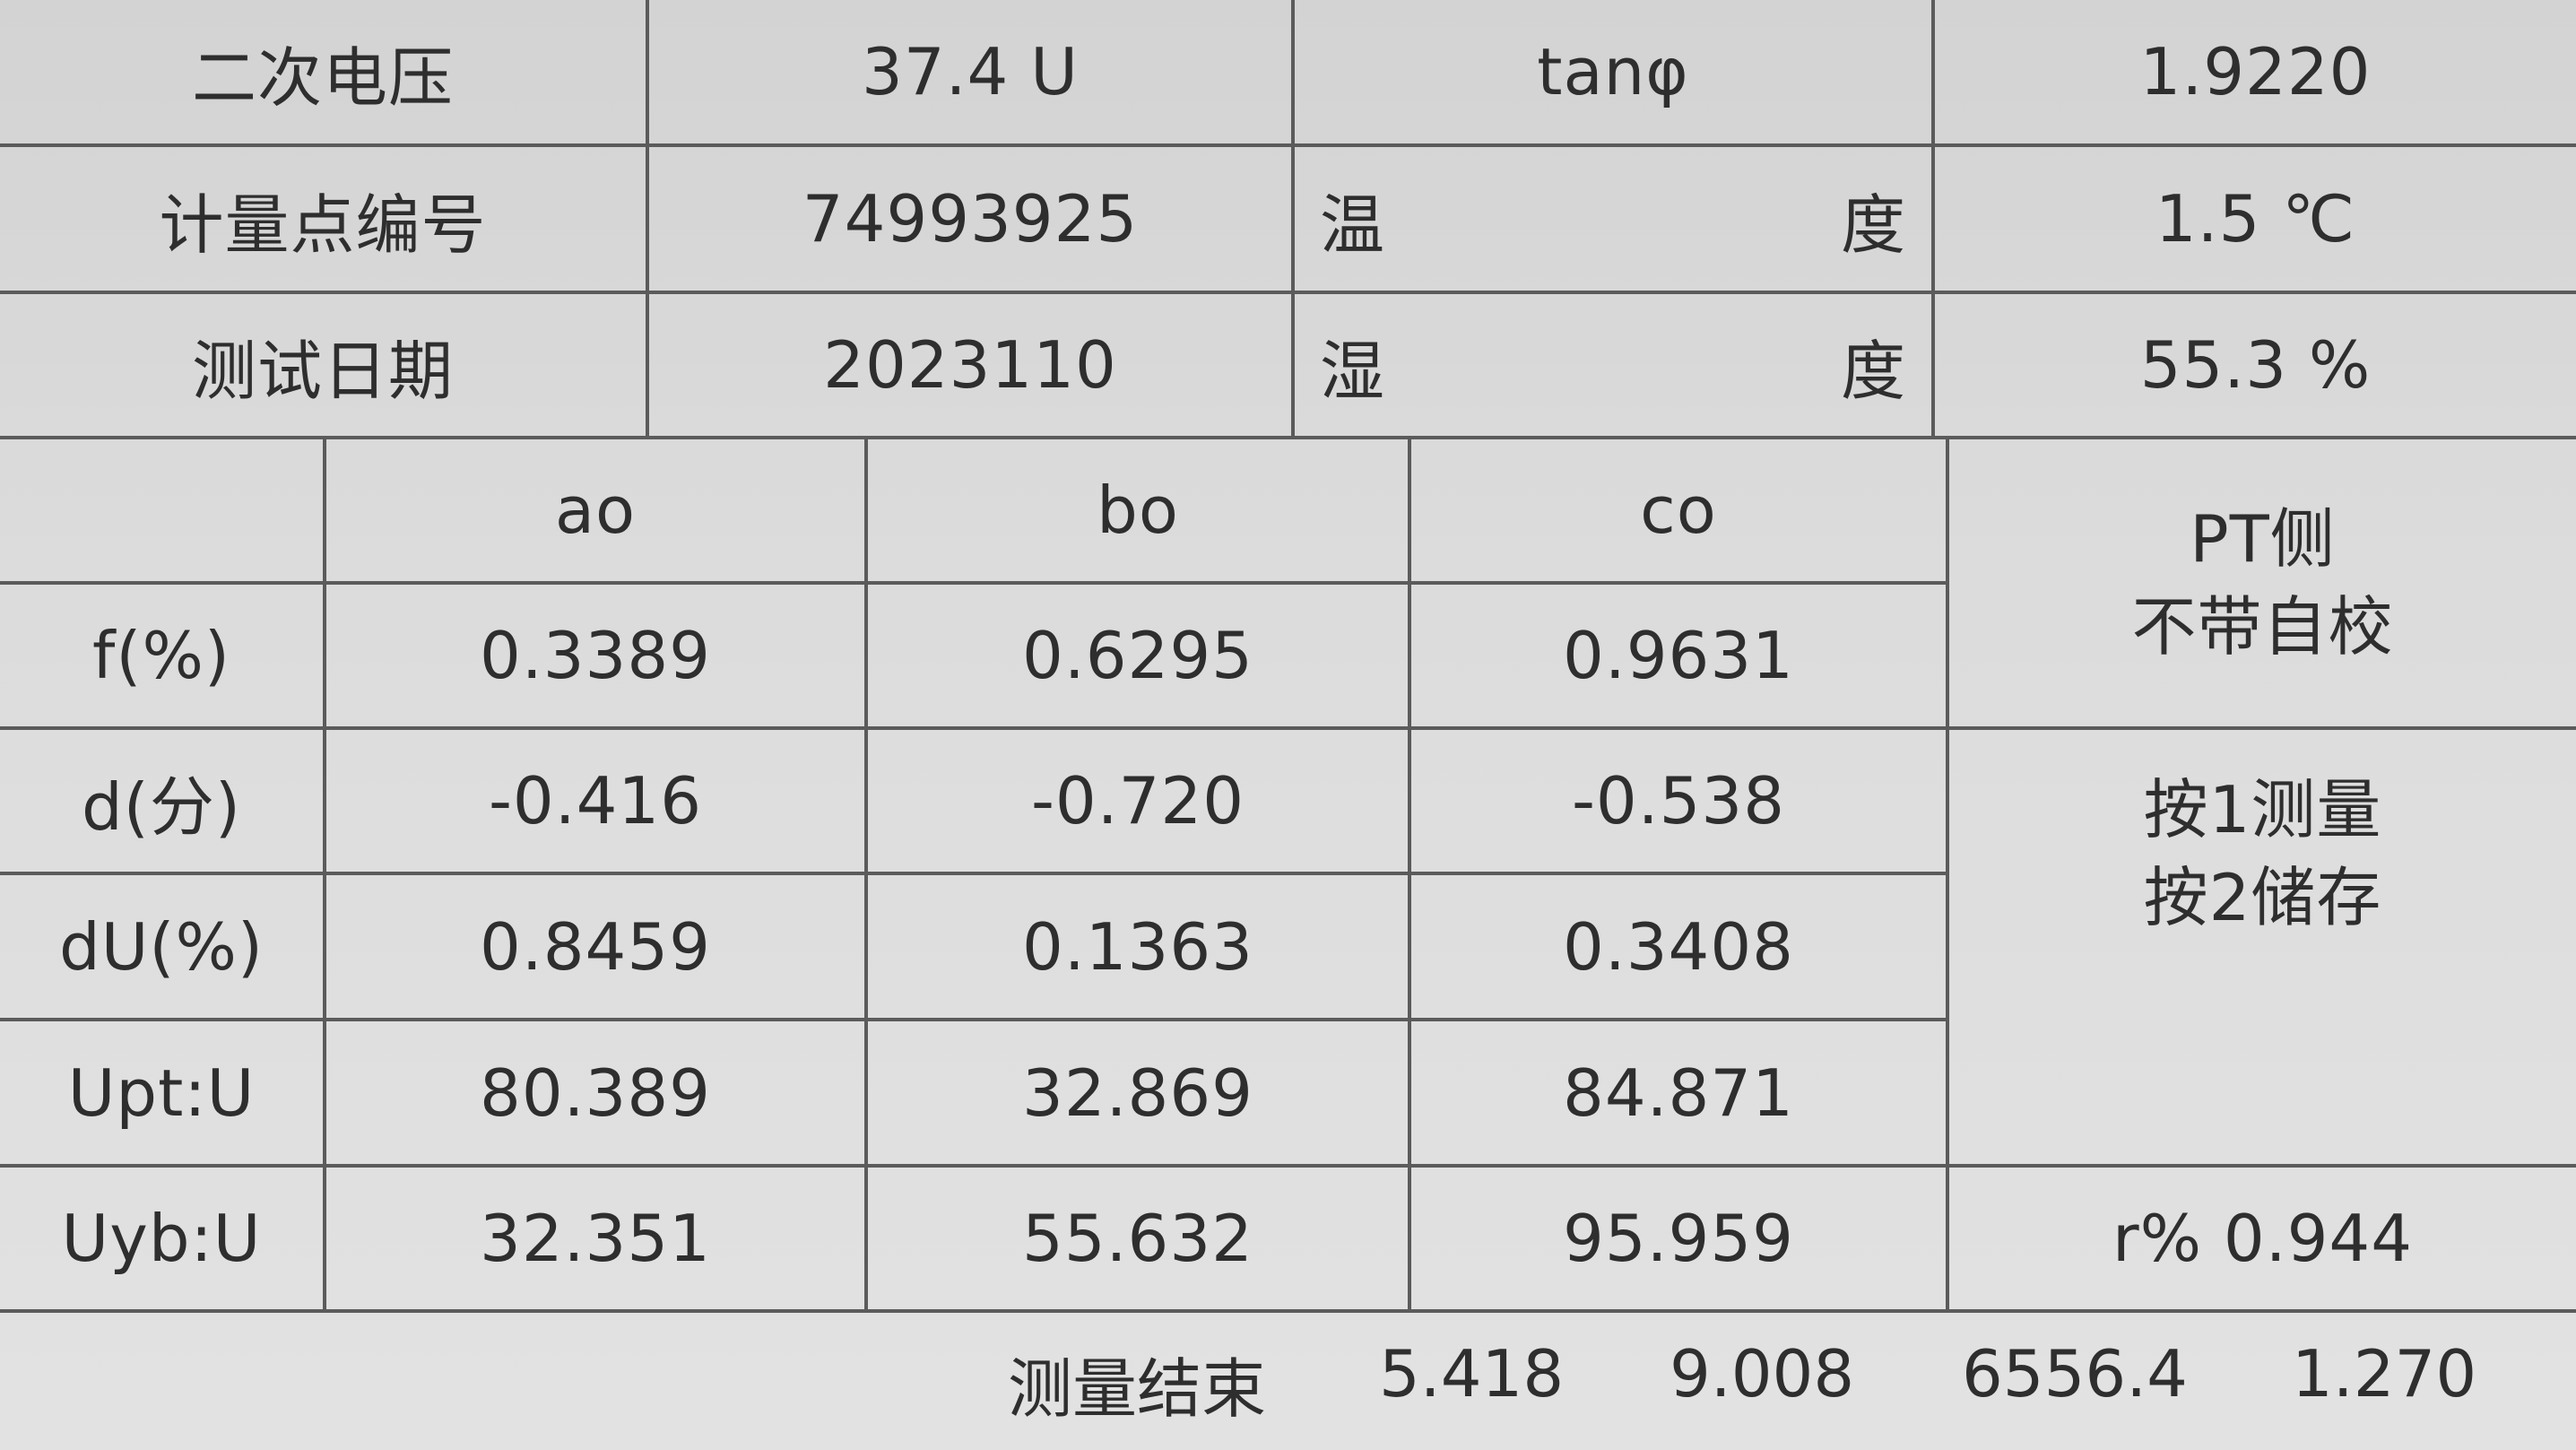  What do you see at coordinates (597, 948) in the screenshot?
I see `table-cell: 0.8459` at bounding box center [597, 948].